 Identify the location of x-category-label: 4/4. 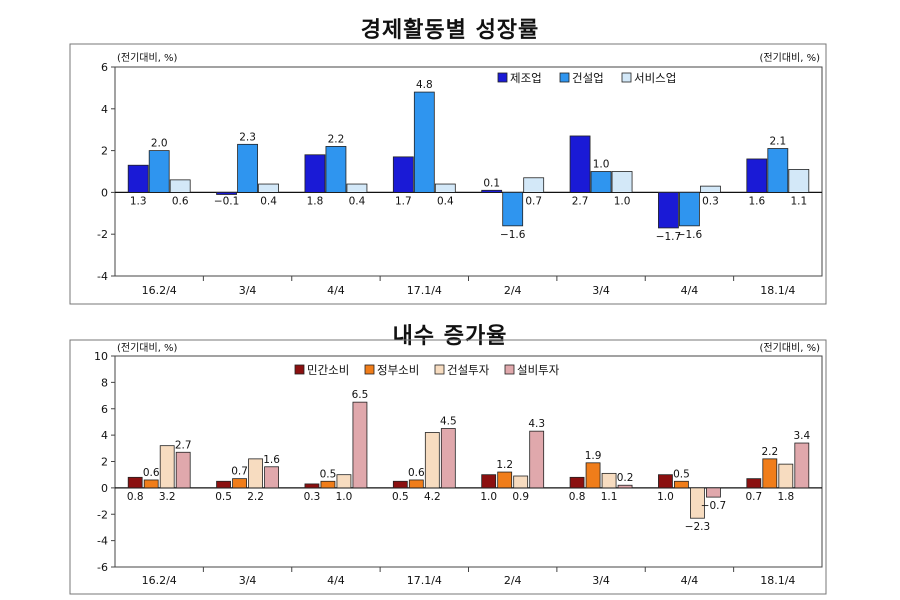
(690, 290).